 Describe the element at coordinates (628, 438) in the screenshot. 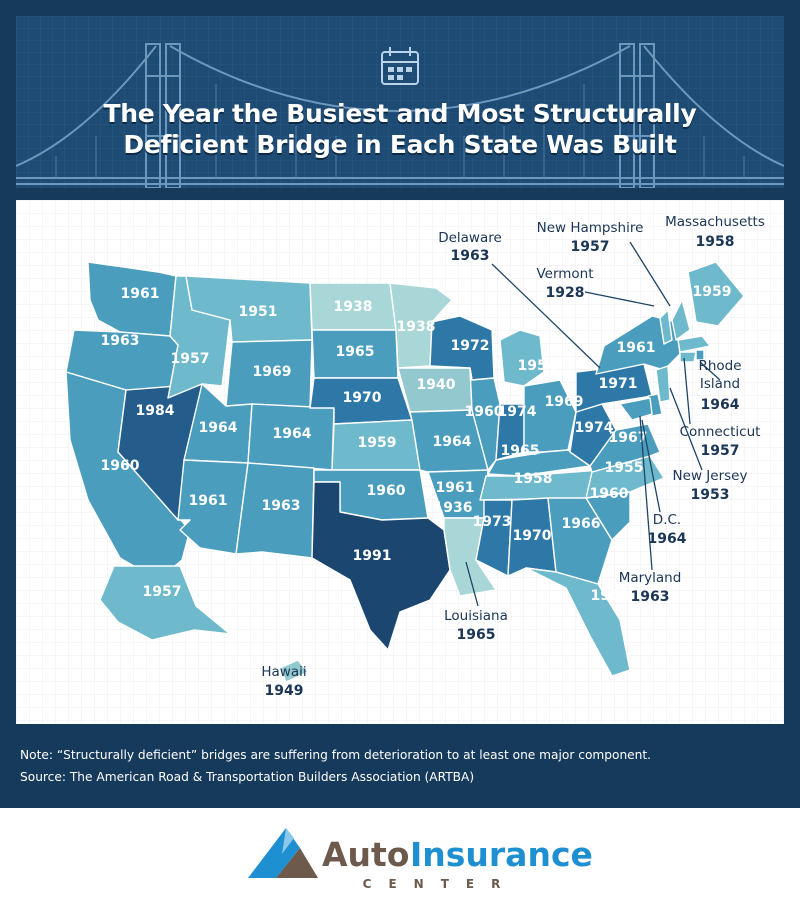

I see `state-year-label: 1967` at that location.